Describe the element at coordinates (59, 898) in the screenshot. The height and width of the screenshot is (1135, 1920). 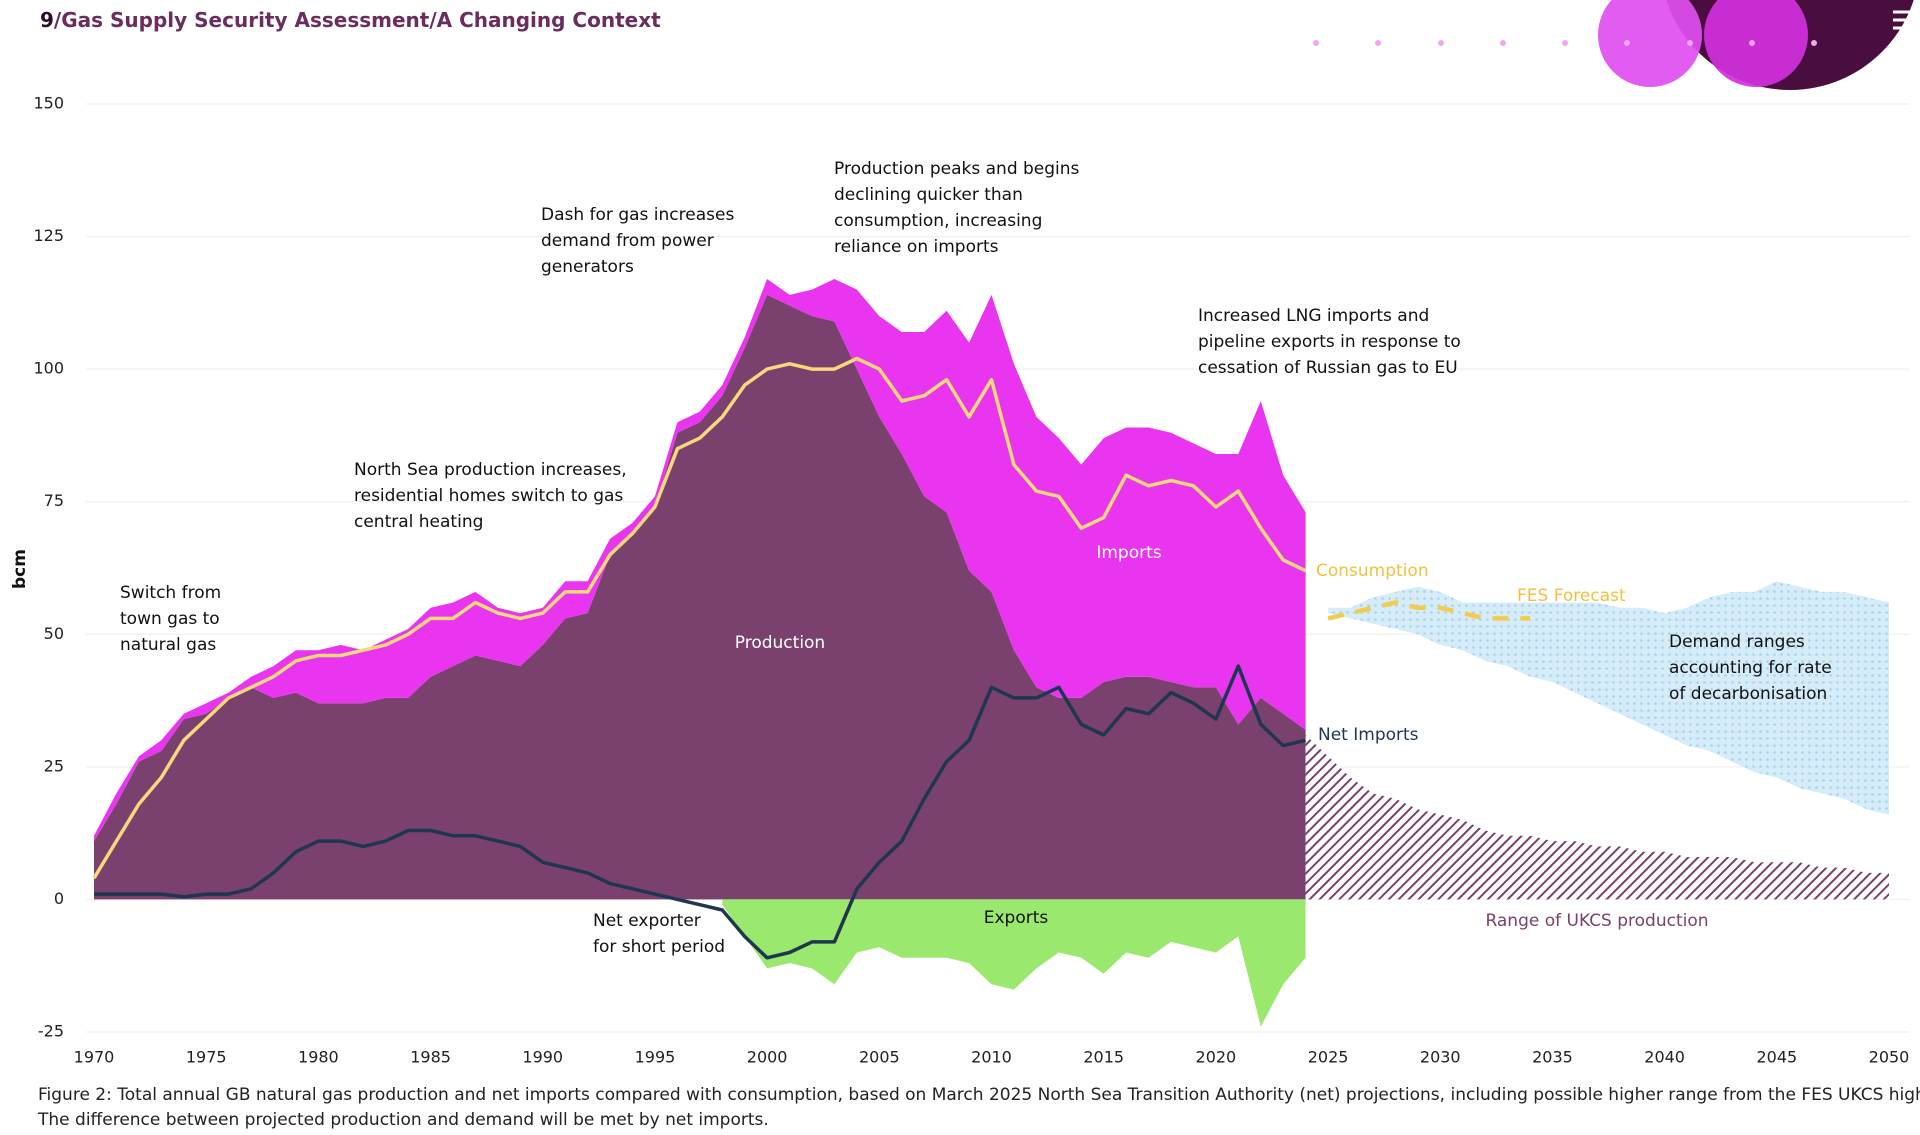
I see `y-tick-label: 0` at that location.